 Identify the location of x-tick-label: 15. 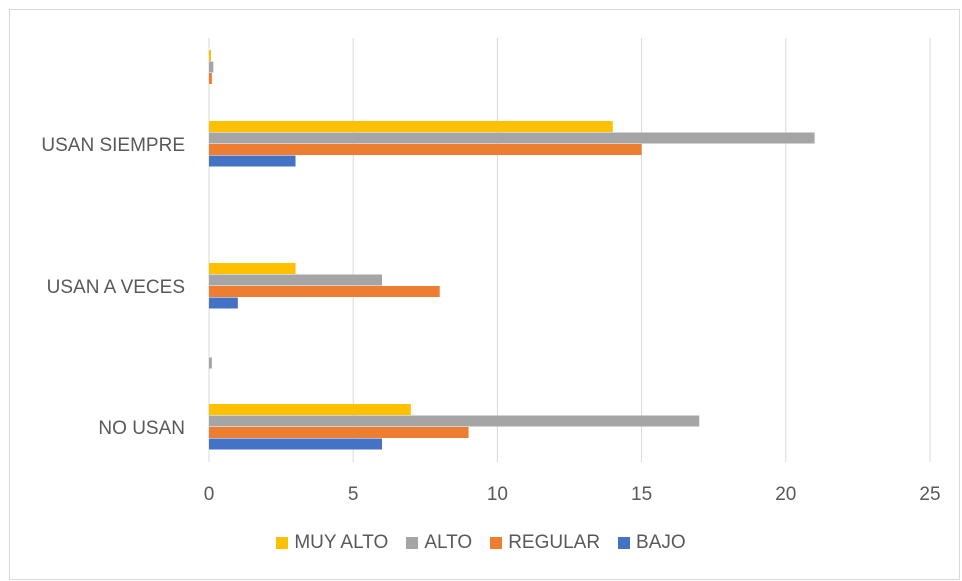
(641, 494).